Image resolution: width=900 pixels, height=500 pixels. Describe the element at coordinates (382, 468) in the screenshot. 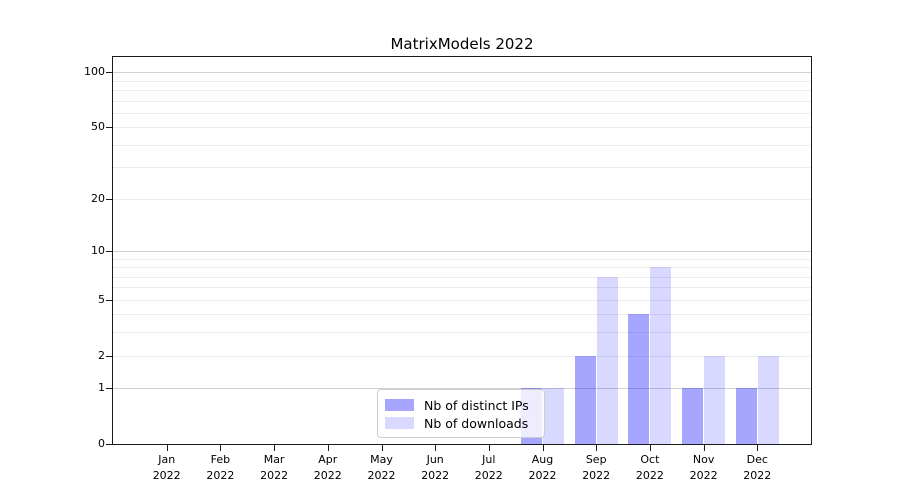

I see `x-tick-label: May 2022` at that location.